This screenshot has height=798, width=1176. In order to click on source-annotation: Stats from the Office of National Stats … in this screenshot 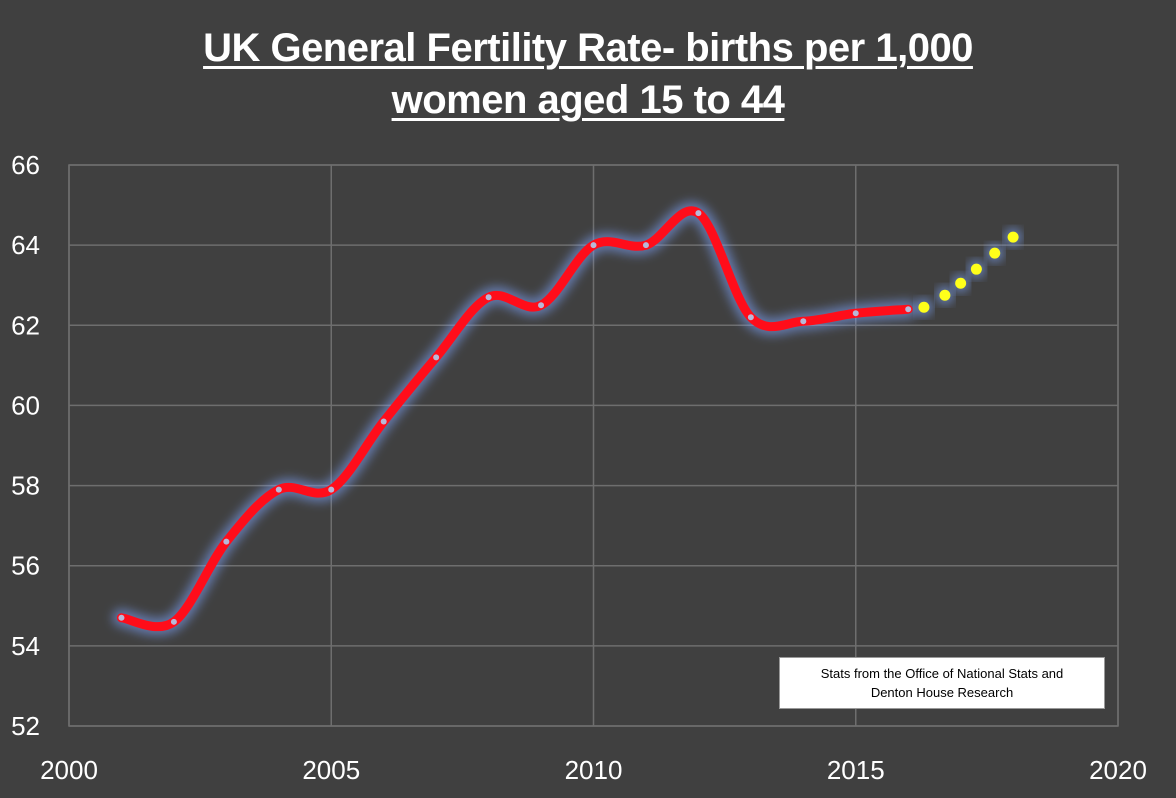, I will do `click(942, 683)`.